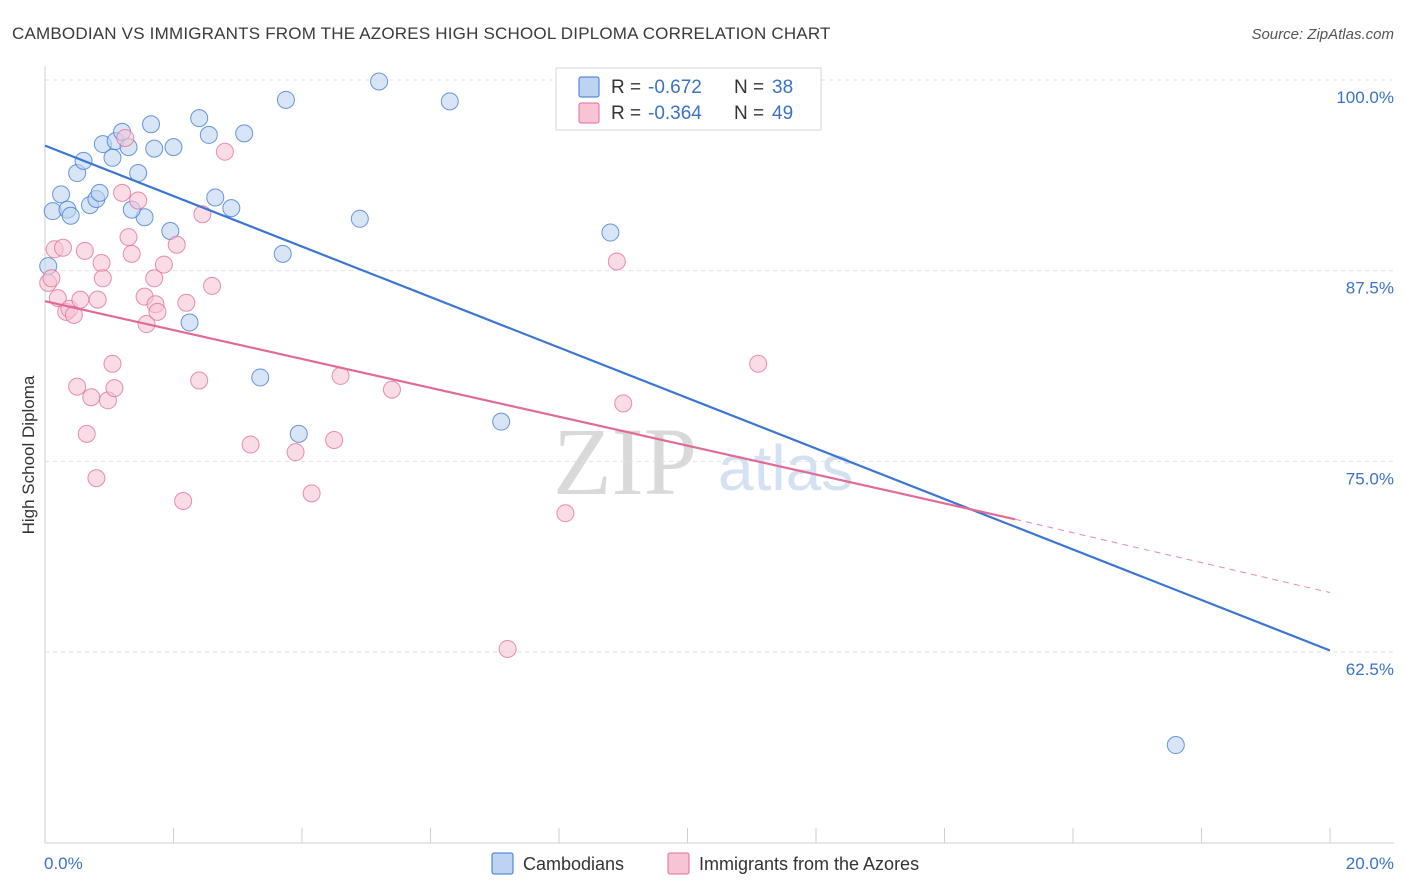  Describe the element at coordinates (626, 113) in the screenshot. I see `legend-r-label-azores: R =` at that location.